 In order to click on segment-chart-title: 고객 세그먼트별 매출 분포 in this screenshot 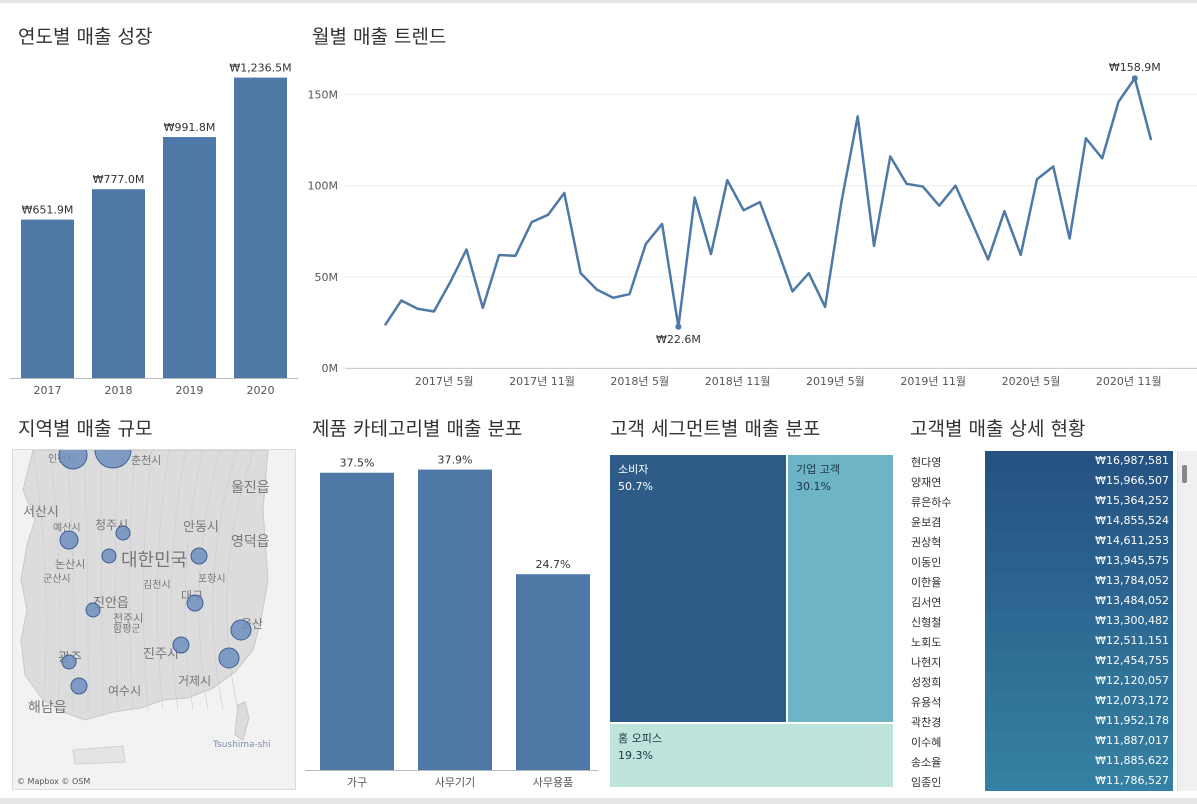, I will do `click(715, 429)`.